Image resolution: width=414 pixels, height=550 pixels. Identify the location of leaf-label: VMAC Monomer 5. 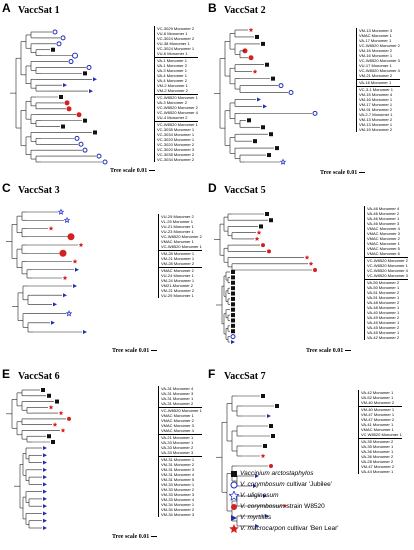
(383, 248).